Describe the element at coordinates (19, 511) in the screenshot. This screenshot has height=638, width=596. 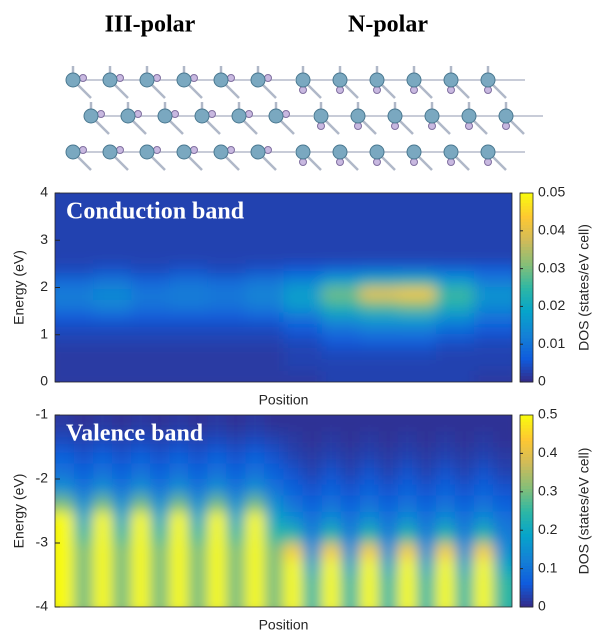
I see `y-axis-label: Energy (eV)` at that location.